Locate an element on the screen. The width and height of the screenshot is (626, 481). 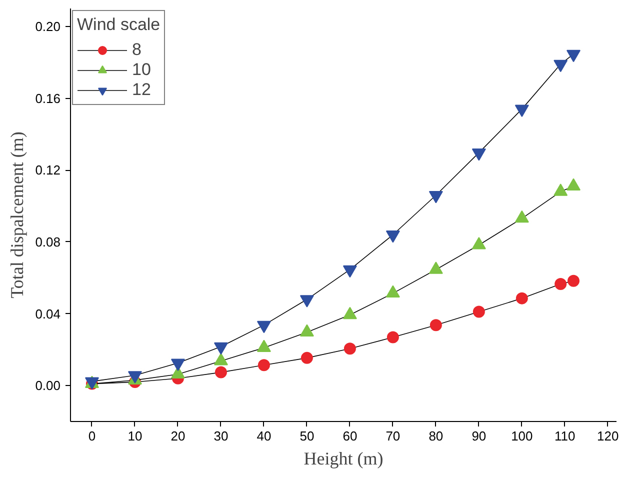
x-tick-label: 120 is located at coordinates (608, 436).